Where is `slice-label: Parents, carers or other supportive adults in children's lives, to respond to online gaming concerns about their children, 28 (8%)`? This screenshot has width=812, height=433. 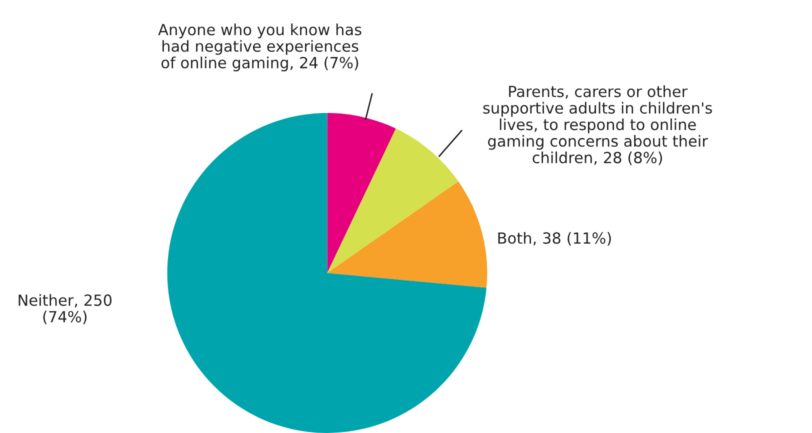 slice-label: Parents, carers or other supportive adults in children's lives, to respond to online gaming concerns about their children, 28 (8%) is located at coordinates (597, 125).